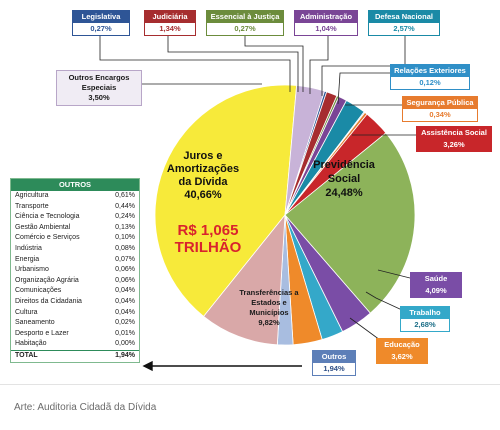 This screenshot has height=430, width=500. Describe the element at coordinates (326, 29) in the screenshot. I see `label-administracao-value: 1,04%` at that location.